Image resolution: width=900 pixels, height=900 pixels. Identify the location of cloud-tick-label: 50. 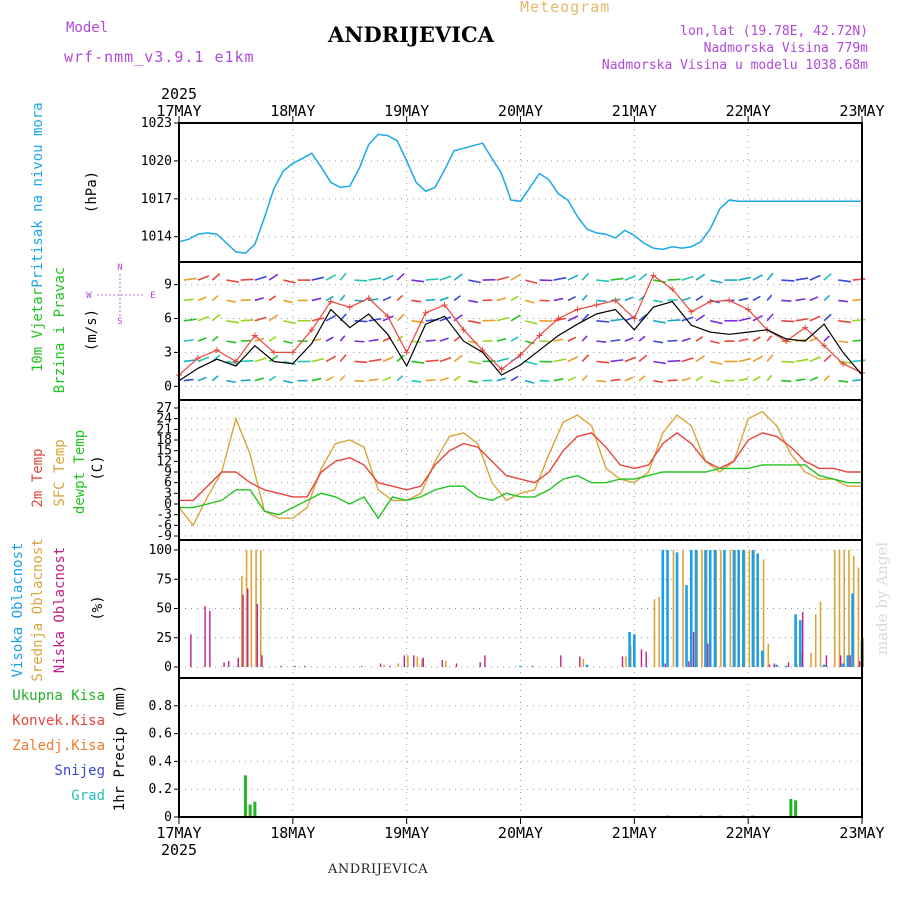
(164, 609).